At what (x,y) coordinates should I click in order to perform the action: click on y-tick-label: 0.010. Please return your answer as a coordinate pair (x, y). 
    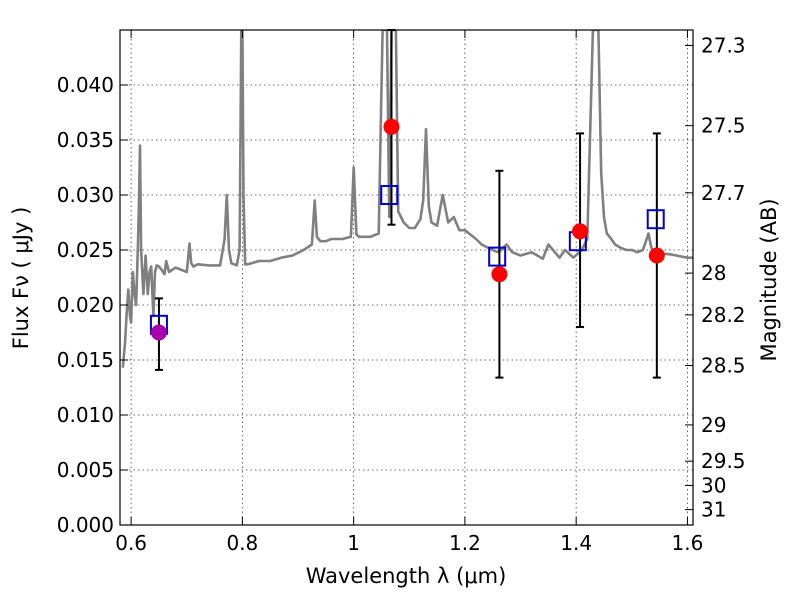
    Looking at the image, I should click on (85, 415).